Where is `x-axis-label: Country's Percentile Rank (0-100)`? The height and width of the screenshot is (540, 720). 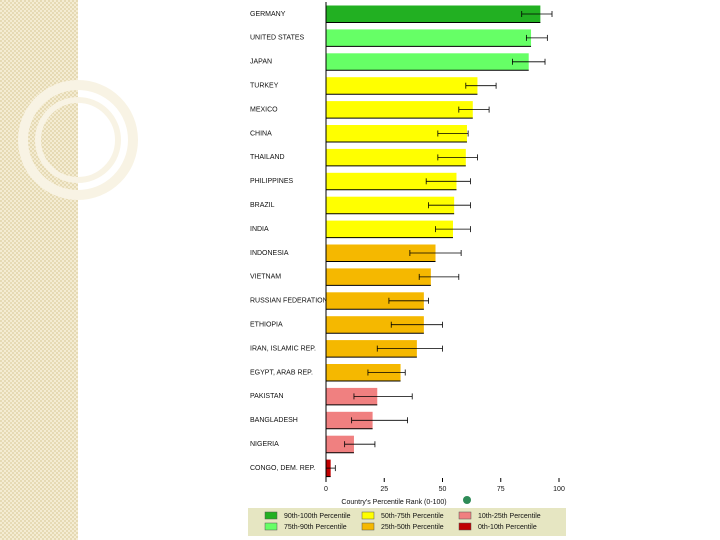 x-axis-label: Country's Percentile Rank (0-100) is located at coordinates (393, 502).